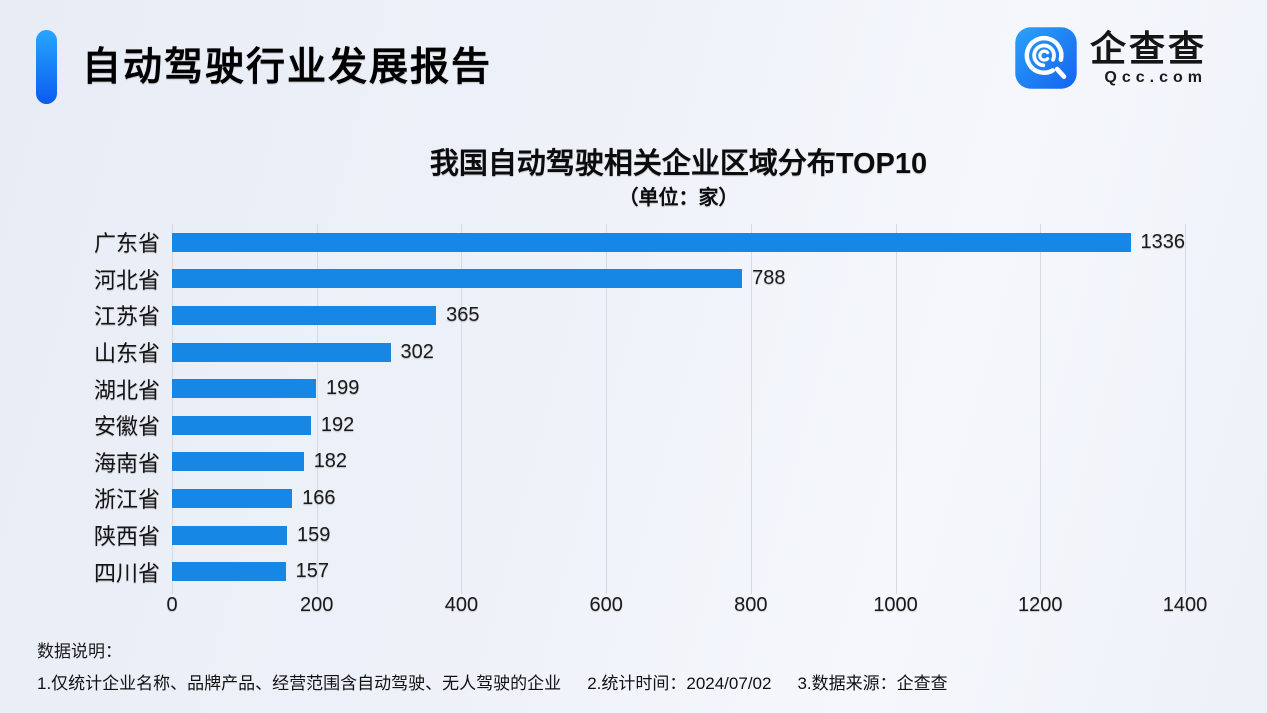 This screenshot has width=1267, height=713. I want to click on bar-row: 365, so click(678, 315).